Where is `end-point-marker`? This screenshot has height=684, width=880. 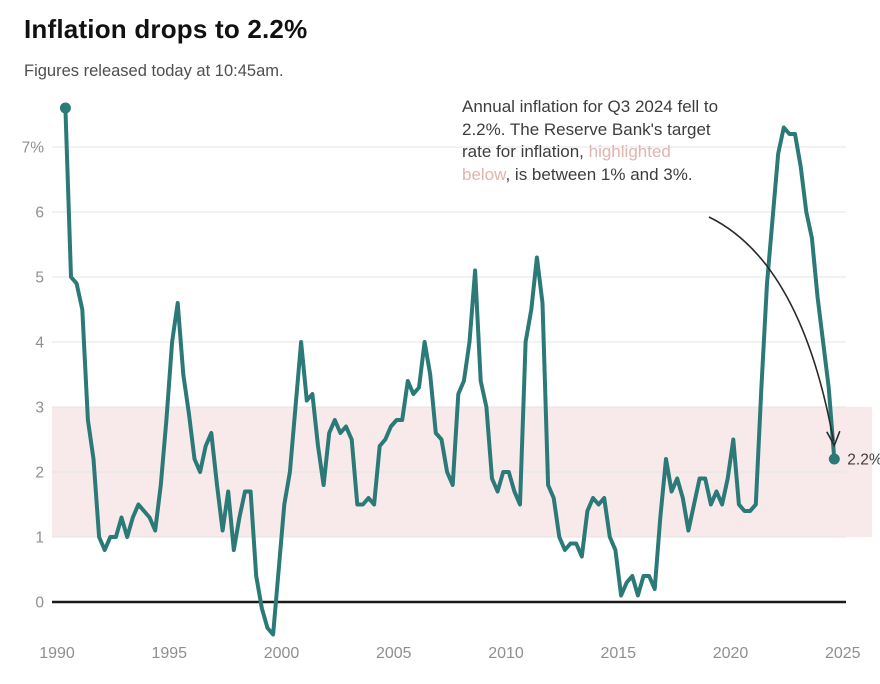 end-point-marker is located at coordinates (834, 459).